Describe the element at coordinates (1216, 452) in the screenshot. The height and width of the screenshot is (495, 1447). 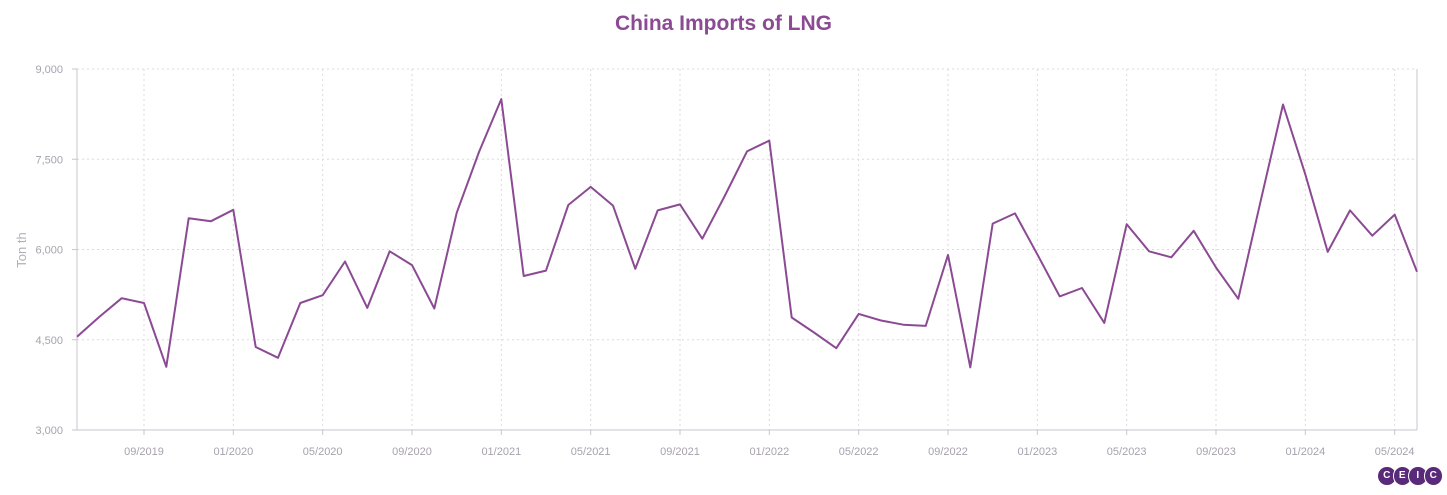
I see `x-tick-label: 09/2023` at that location.